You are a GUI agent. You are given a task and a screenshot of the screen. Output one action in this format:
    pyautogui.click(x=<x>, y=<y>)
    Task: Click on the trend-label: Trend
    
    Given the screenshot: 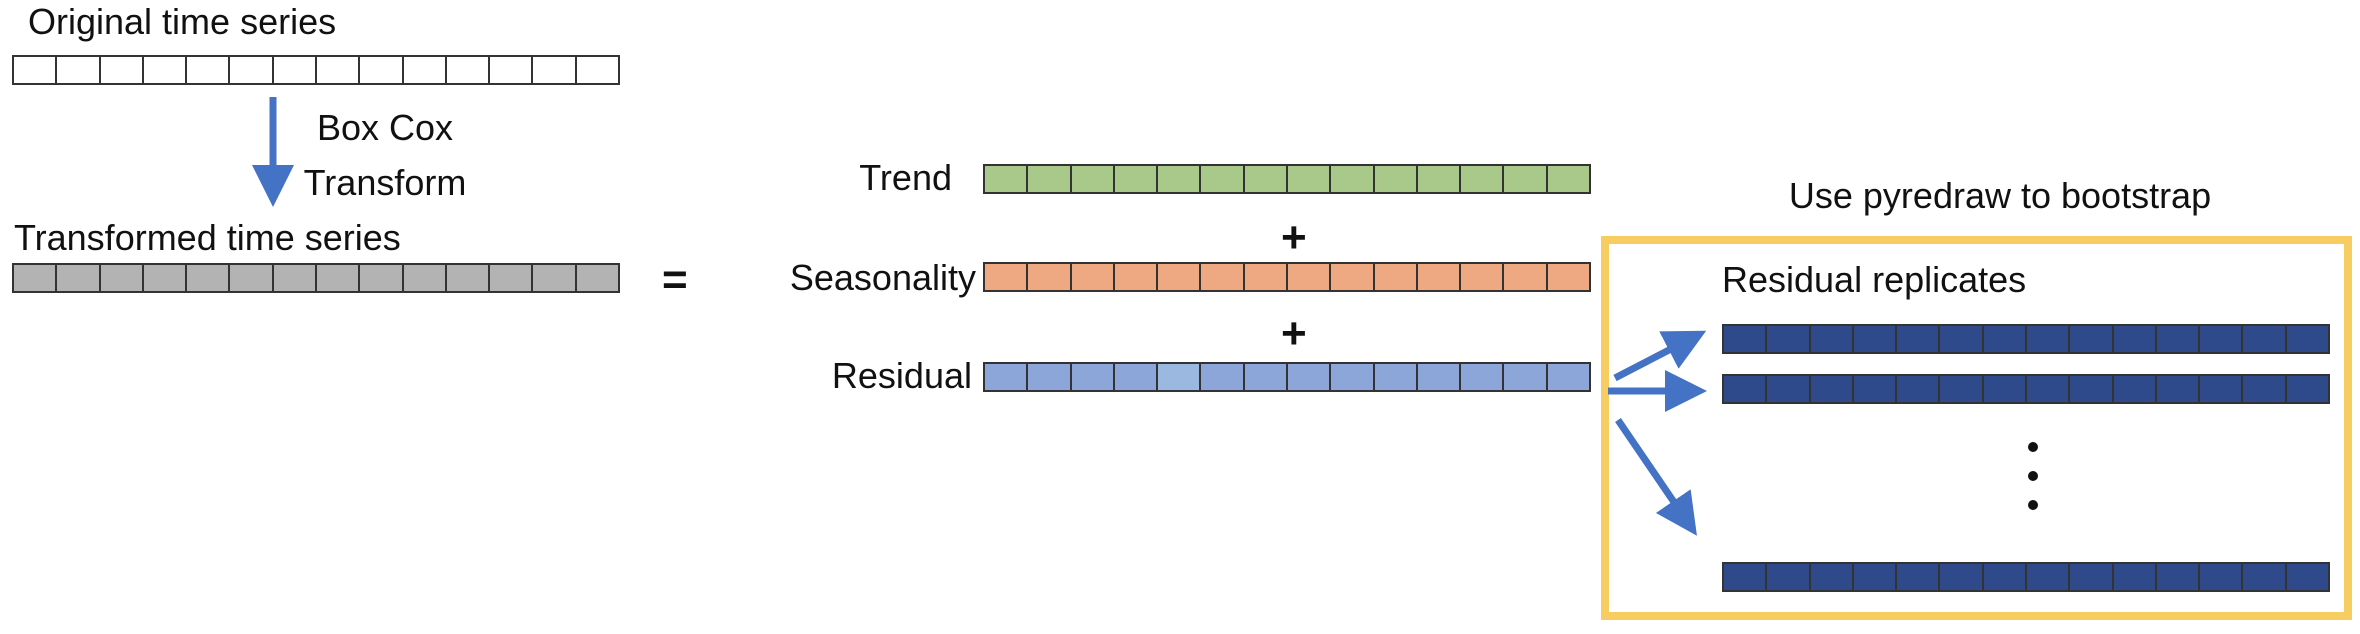 What is the action you would take?
    pyautogui.click(x=905, y=177)
    